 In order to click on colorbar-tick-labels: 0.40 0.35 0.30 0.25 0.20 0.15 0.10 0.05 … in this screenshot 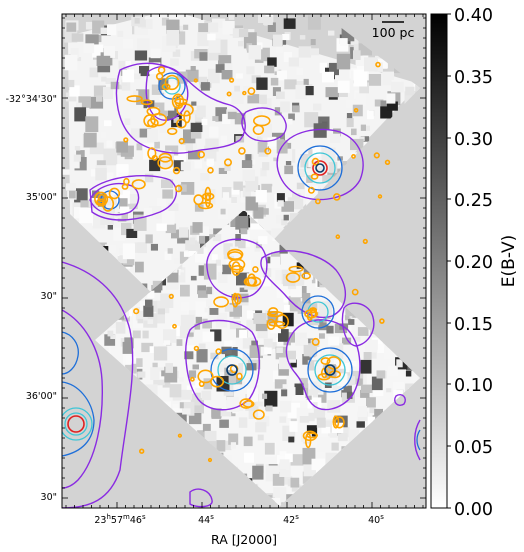, I will do `click(473, 263)`.